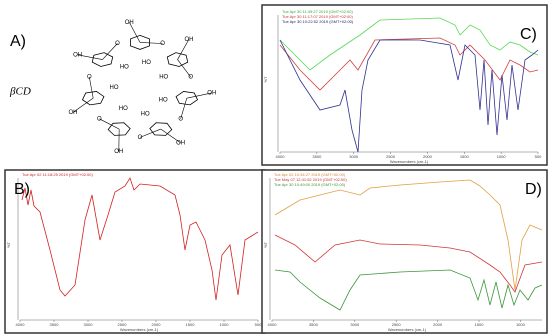 Image resolution: width=550 pixels, height=336 pixels. What do you see at coordinates (18, 41) in the screenshot?
I see `panel-label: A)` at bounding box center [18, 41].